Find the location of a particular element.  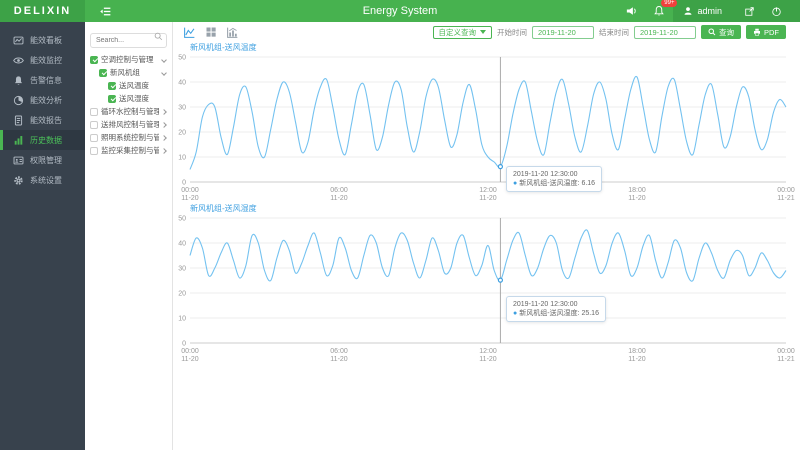

end-date-input is located at coordinates (665, 32).